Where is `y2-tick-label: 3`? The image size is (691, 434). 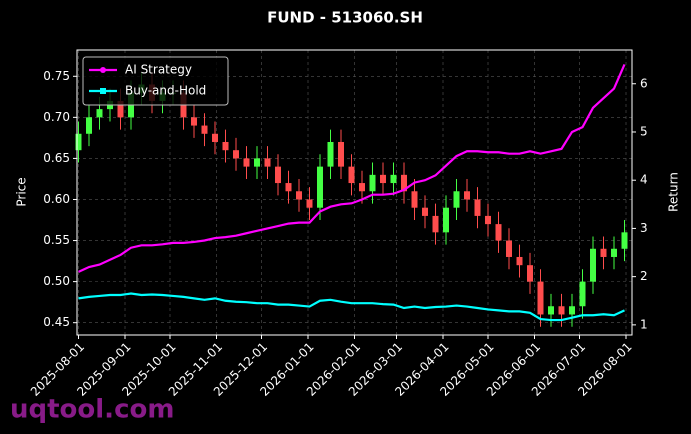 y2-tick-label: 3 is located at coordinates (644, 228).